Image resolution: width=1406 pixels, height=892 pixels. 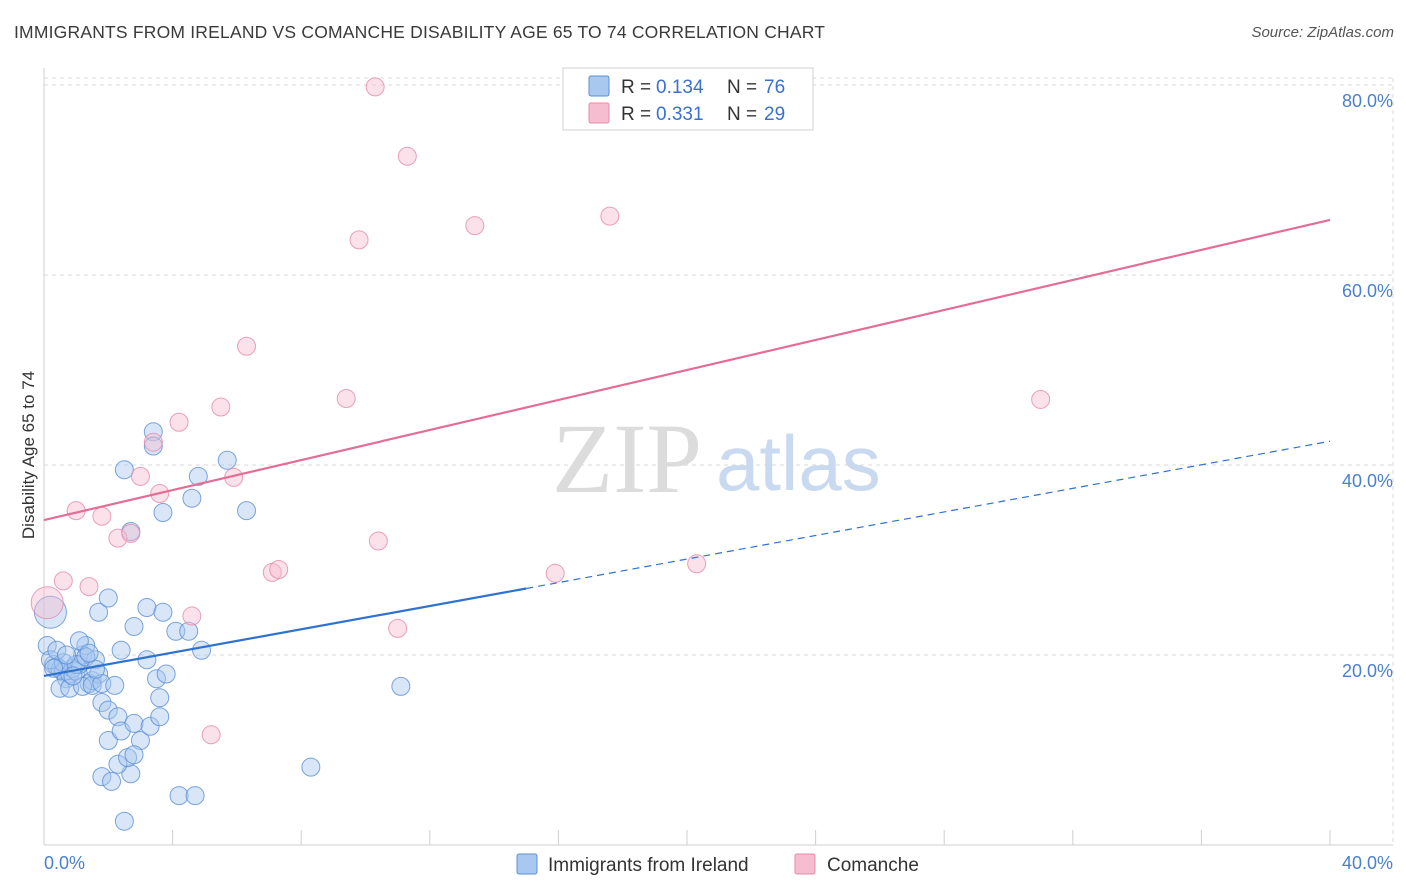 I want to click on legend-r-value-comanche: 0.331, so click(x=680, y=114).